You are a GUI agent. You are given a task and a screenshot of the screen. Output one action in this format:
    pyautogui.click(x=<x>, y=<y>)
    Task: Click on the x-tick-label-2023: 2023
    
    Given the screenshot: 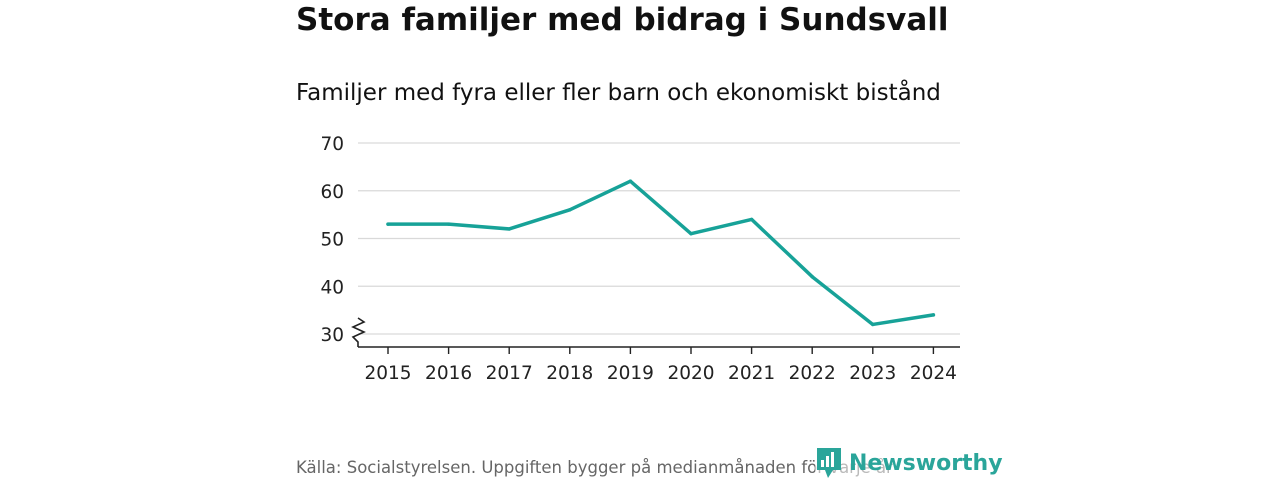 What is the action you would take?
    pyautogui.click(x=872, y=373)
    